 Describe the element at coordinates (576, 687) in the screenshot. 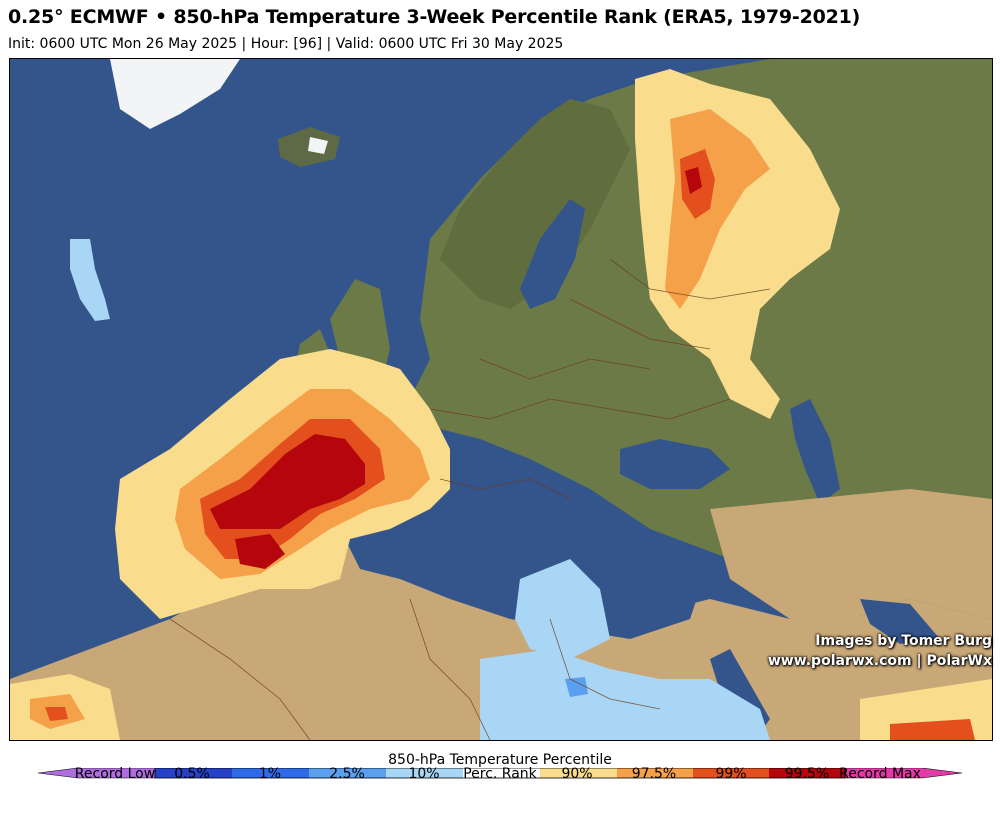

I see `anomaly-p25-libya` at that location.